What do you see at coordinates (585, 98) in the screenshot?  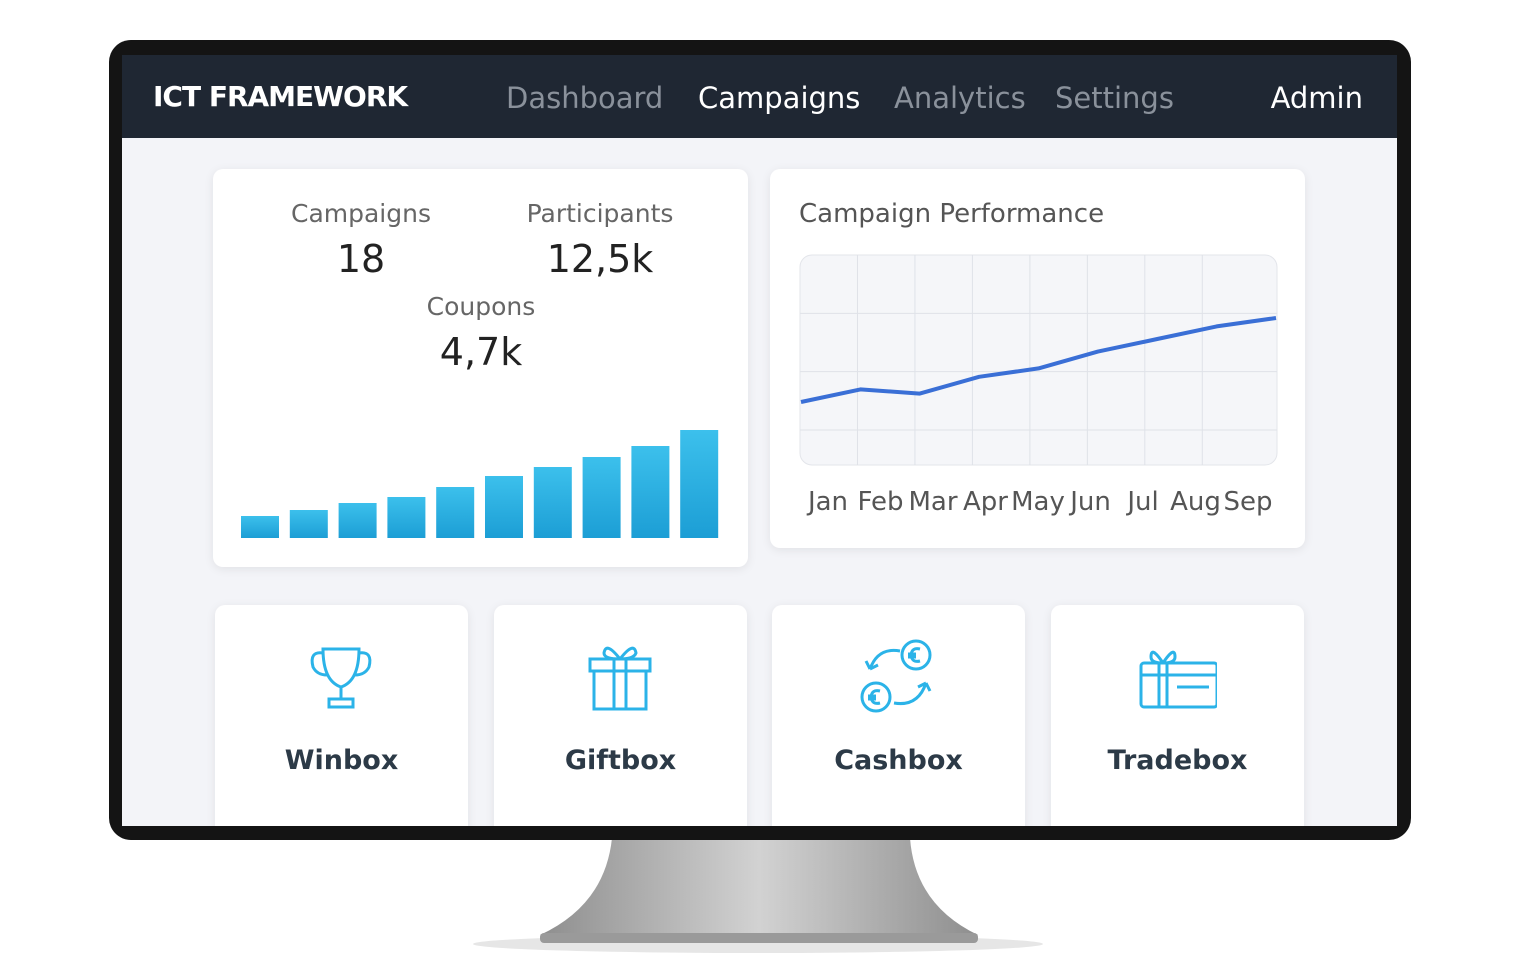 I see `nav-link: Dashboard` at bounding box center [585, 98].